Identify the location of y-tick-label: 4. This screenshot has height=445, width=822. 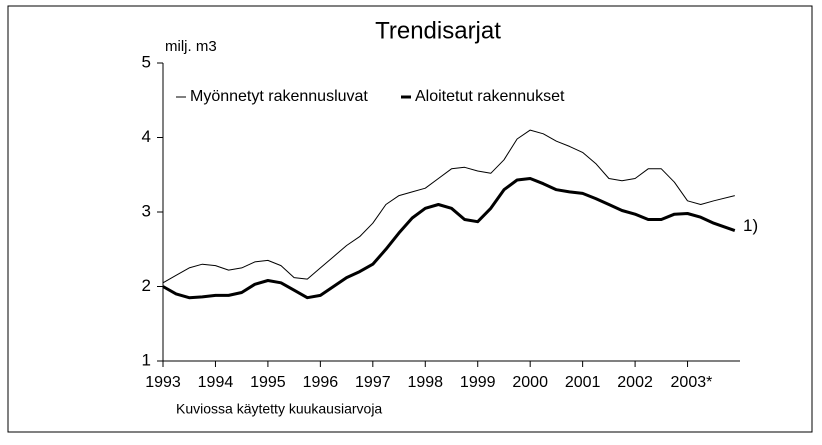
(146, 136).